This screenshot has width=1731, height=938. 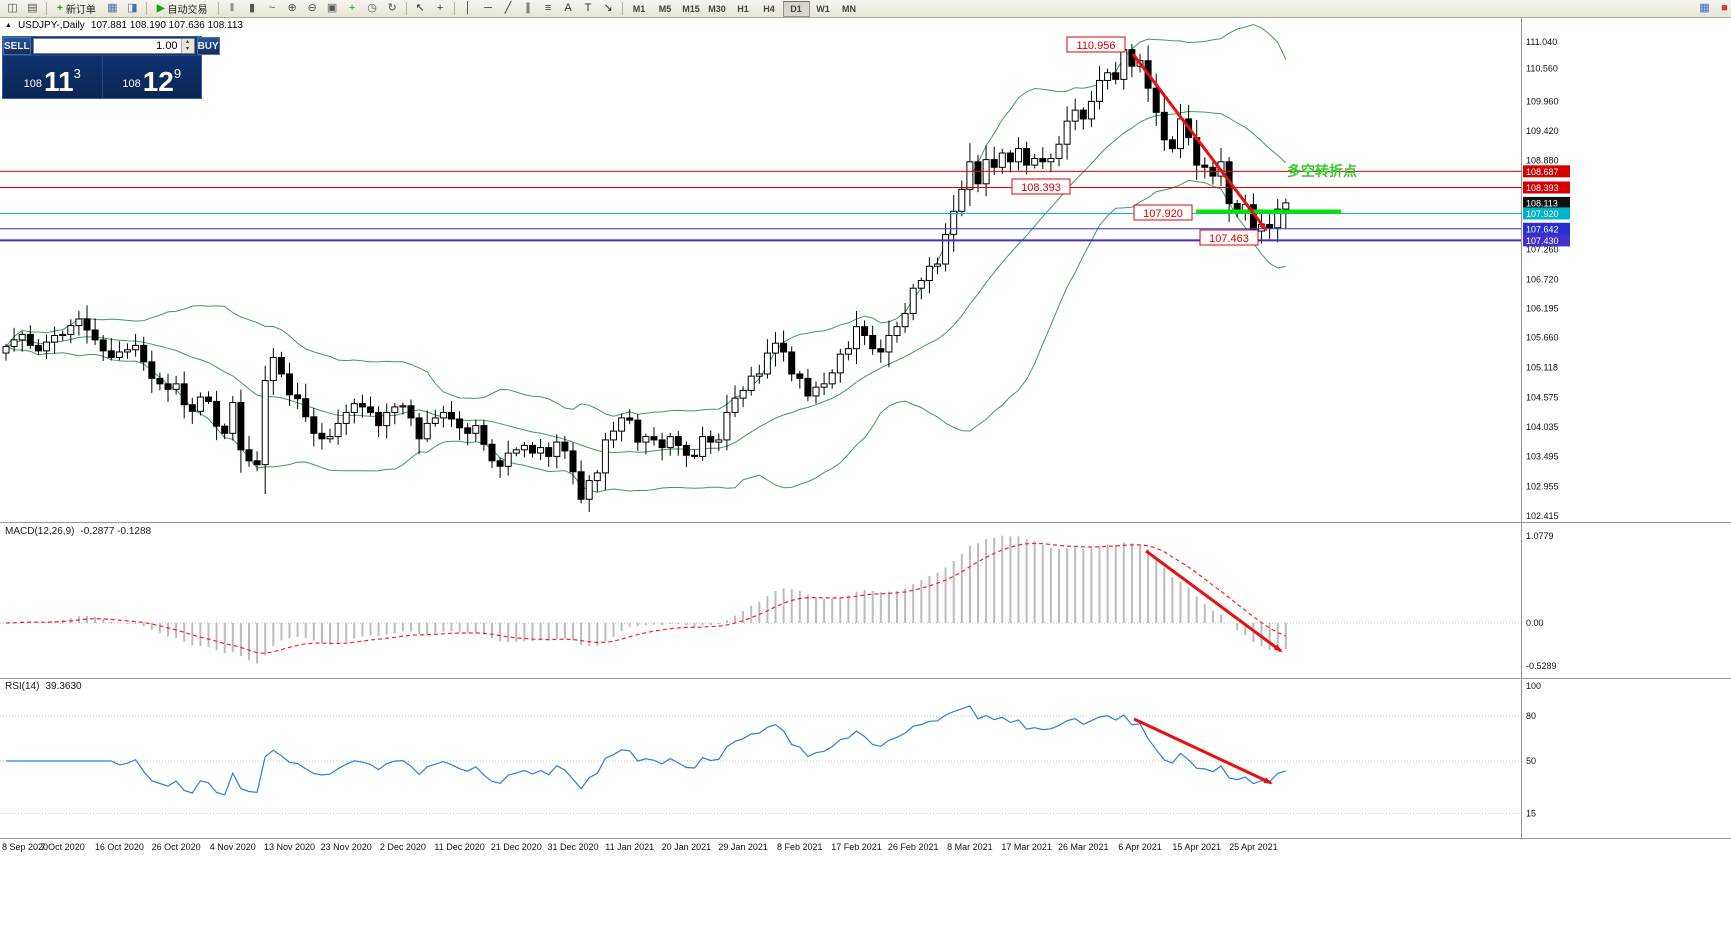 What do you see at coordinates (132, 8) in the screenshot?
I see `cascade-windows-button: ◨` at bounding box center [132, 8].